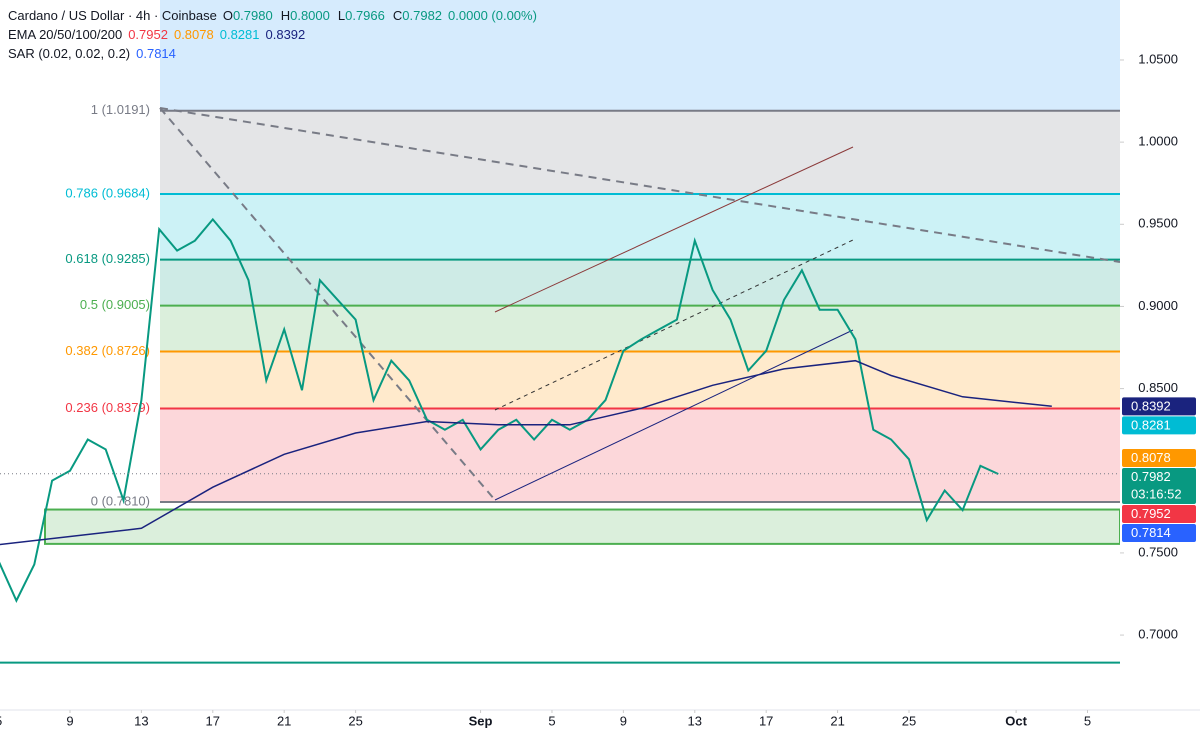 This screenshot has width=1200, height=743. Describe the element at coordinates (1156, 493) in the screenshot. I see `countdown: 03:16:52` at that location.